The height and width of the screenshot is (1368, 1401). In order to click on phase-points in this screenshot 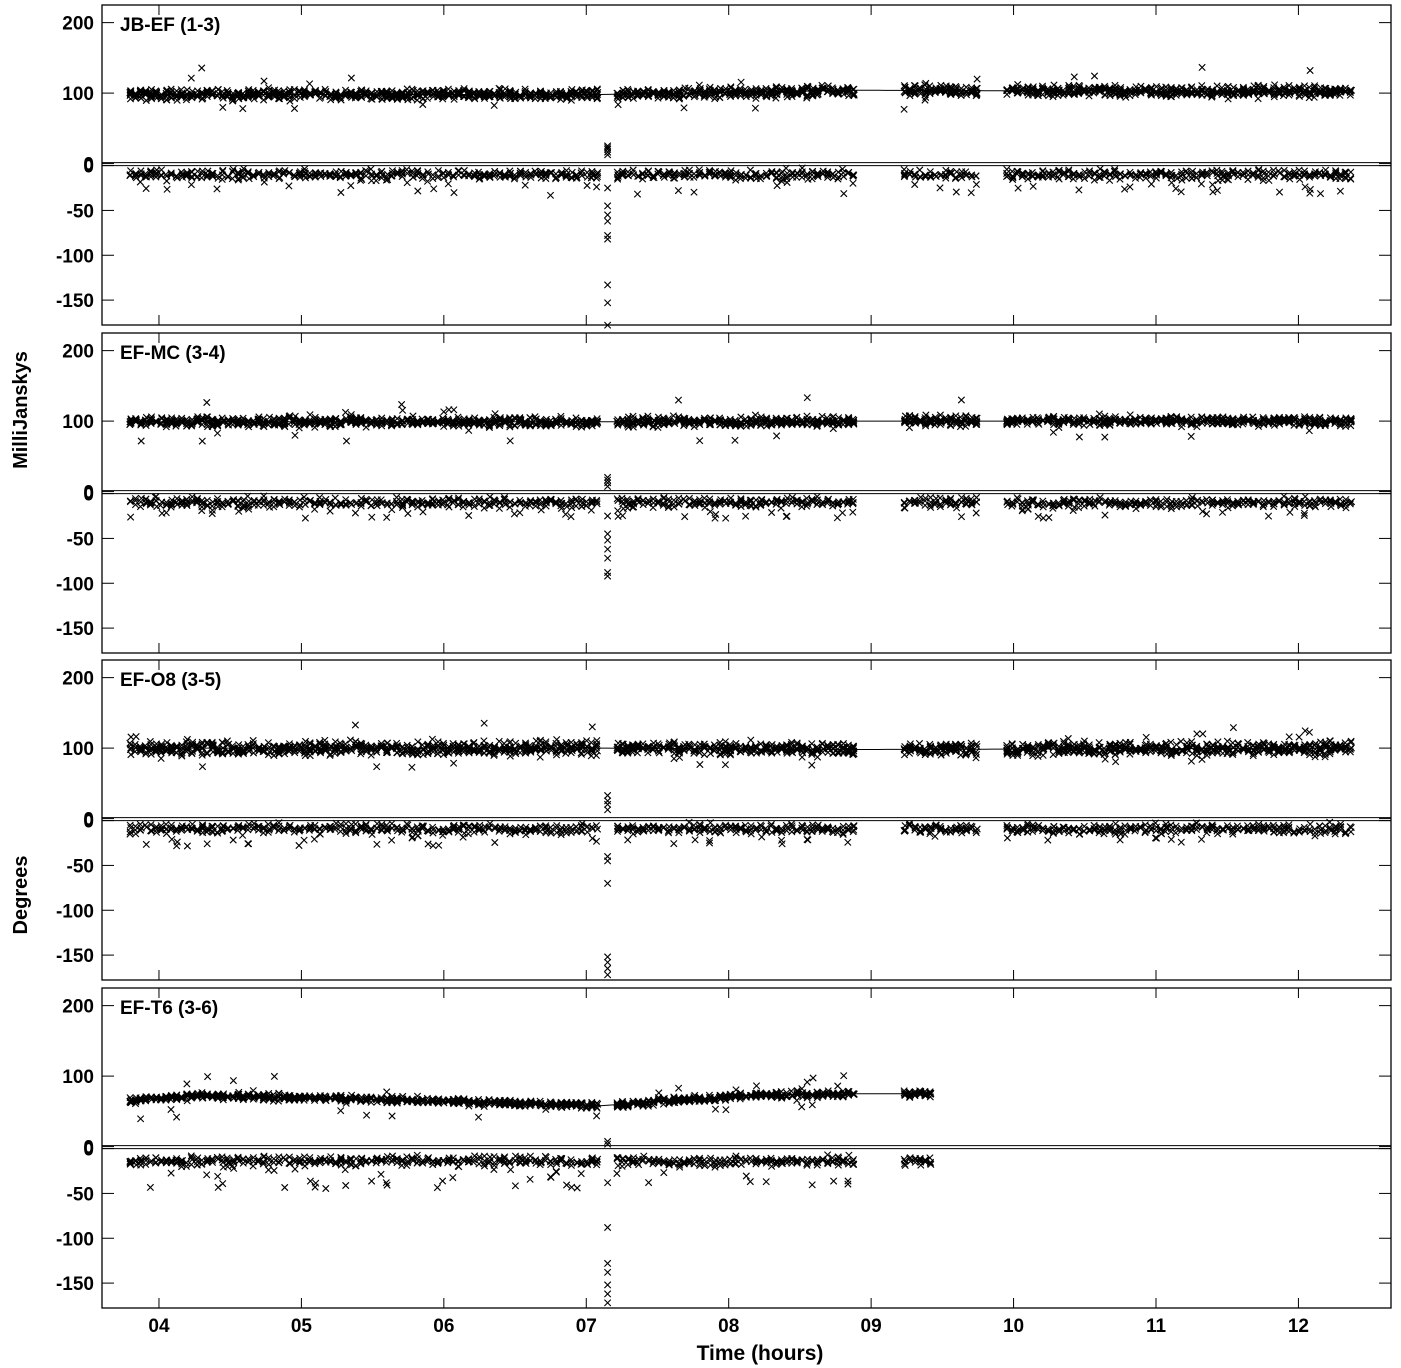, I will do `click(740, 235)`.